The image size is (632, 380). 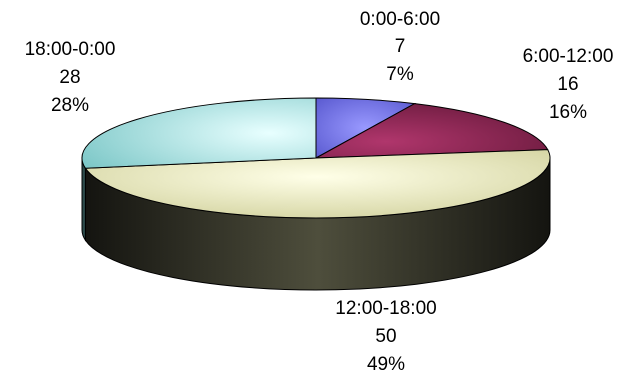 I want to click on slice-label-value-3: 28, so click(x=69, y=77).